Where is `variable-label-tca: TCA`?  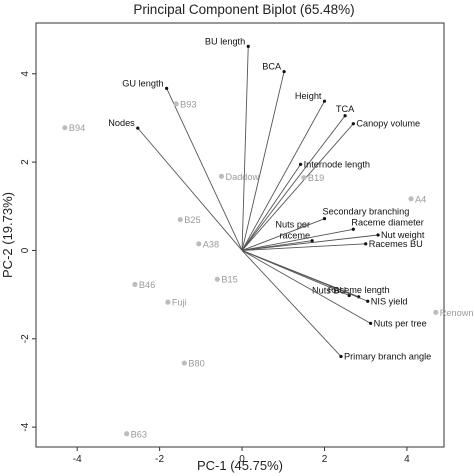 variable-label-tca: TCA is located at coordinates (345, 109).